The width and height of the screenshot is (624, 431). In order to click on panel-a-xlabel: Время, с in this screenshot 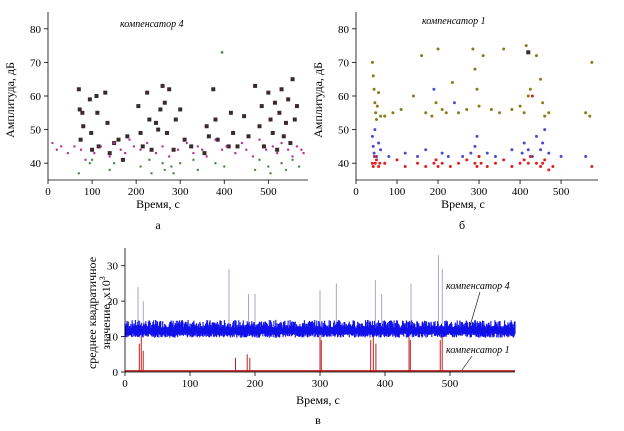, I will do `click(158, 204)`.